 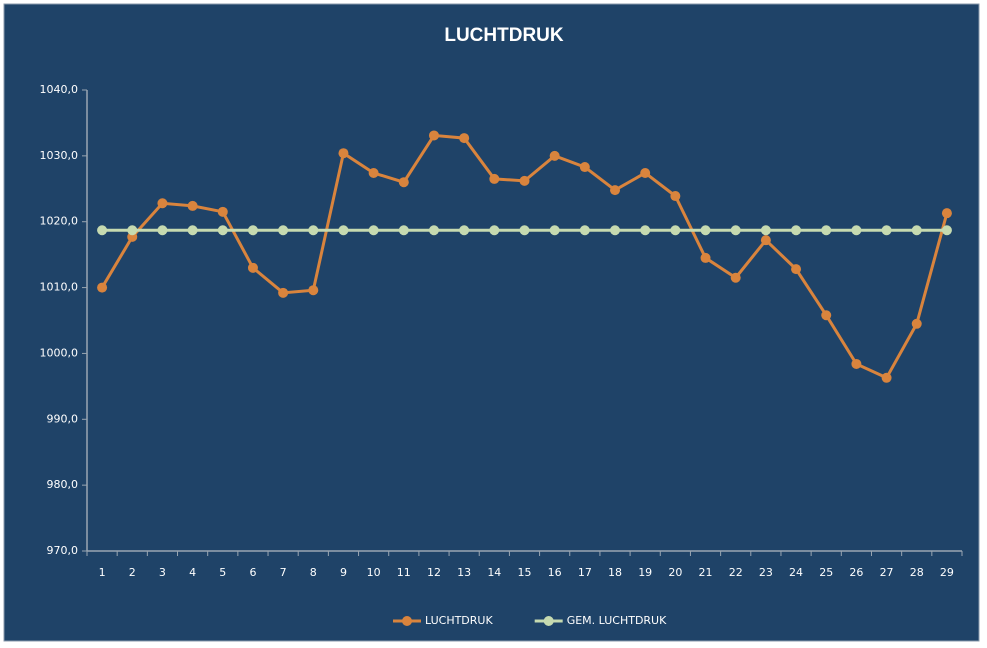 I want to click on y-tick-label: 1040,0, so click(x=59, y=89).